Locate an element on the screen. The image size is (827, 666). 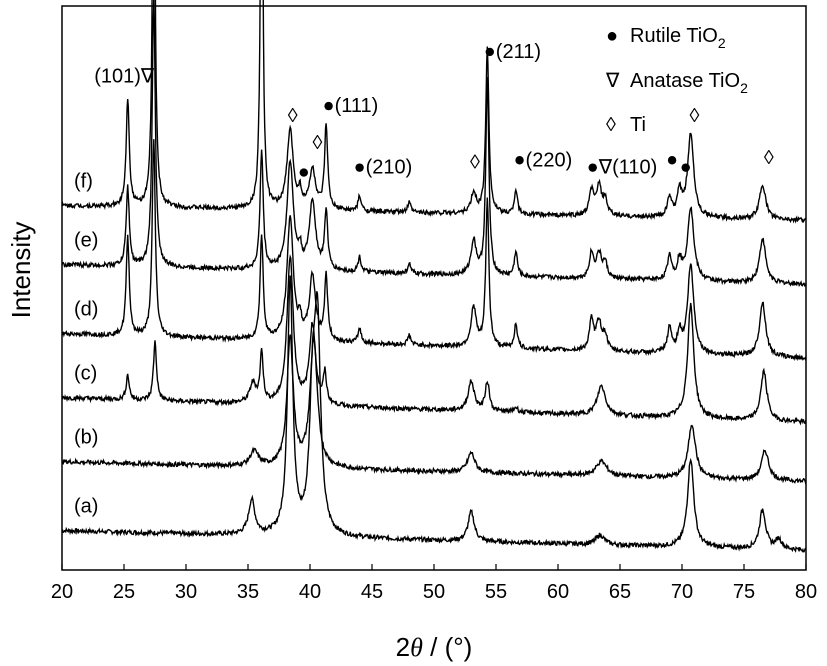
peak-annotation-5: (210) is located at coordinates (383, 168).